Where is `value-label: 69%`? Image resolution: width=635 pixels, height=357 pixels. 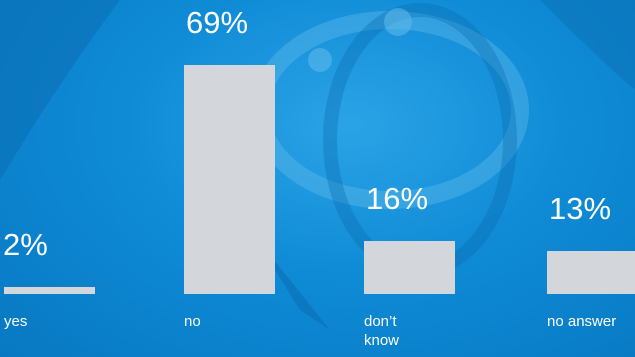
value-label: 69% is located at coordinates (217, 22).